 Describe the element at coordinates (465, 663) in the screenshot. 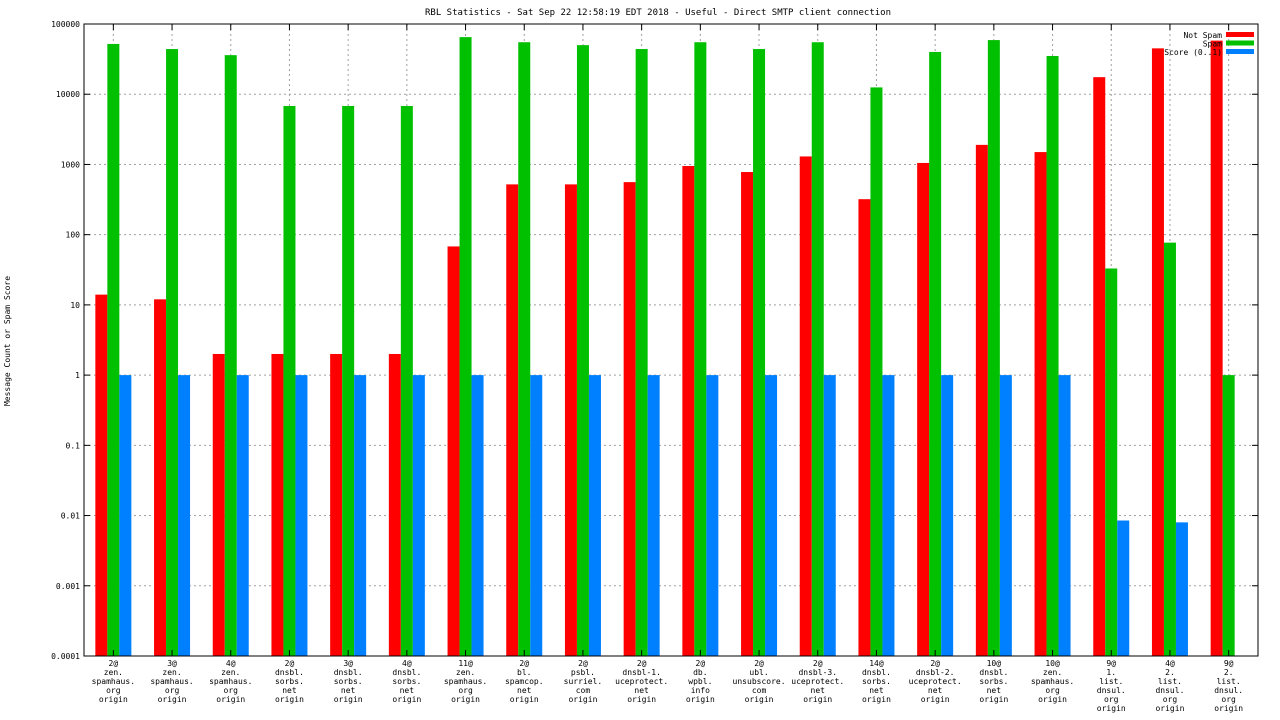

I see `x-tick-label-line: 11@` at that location.